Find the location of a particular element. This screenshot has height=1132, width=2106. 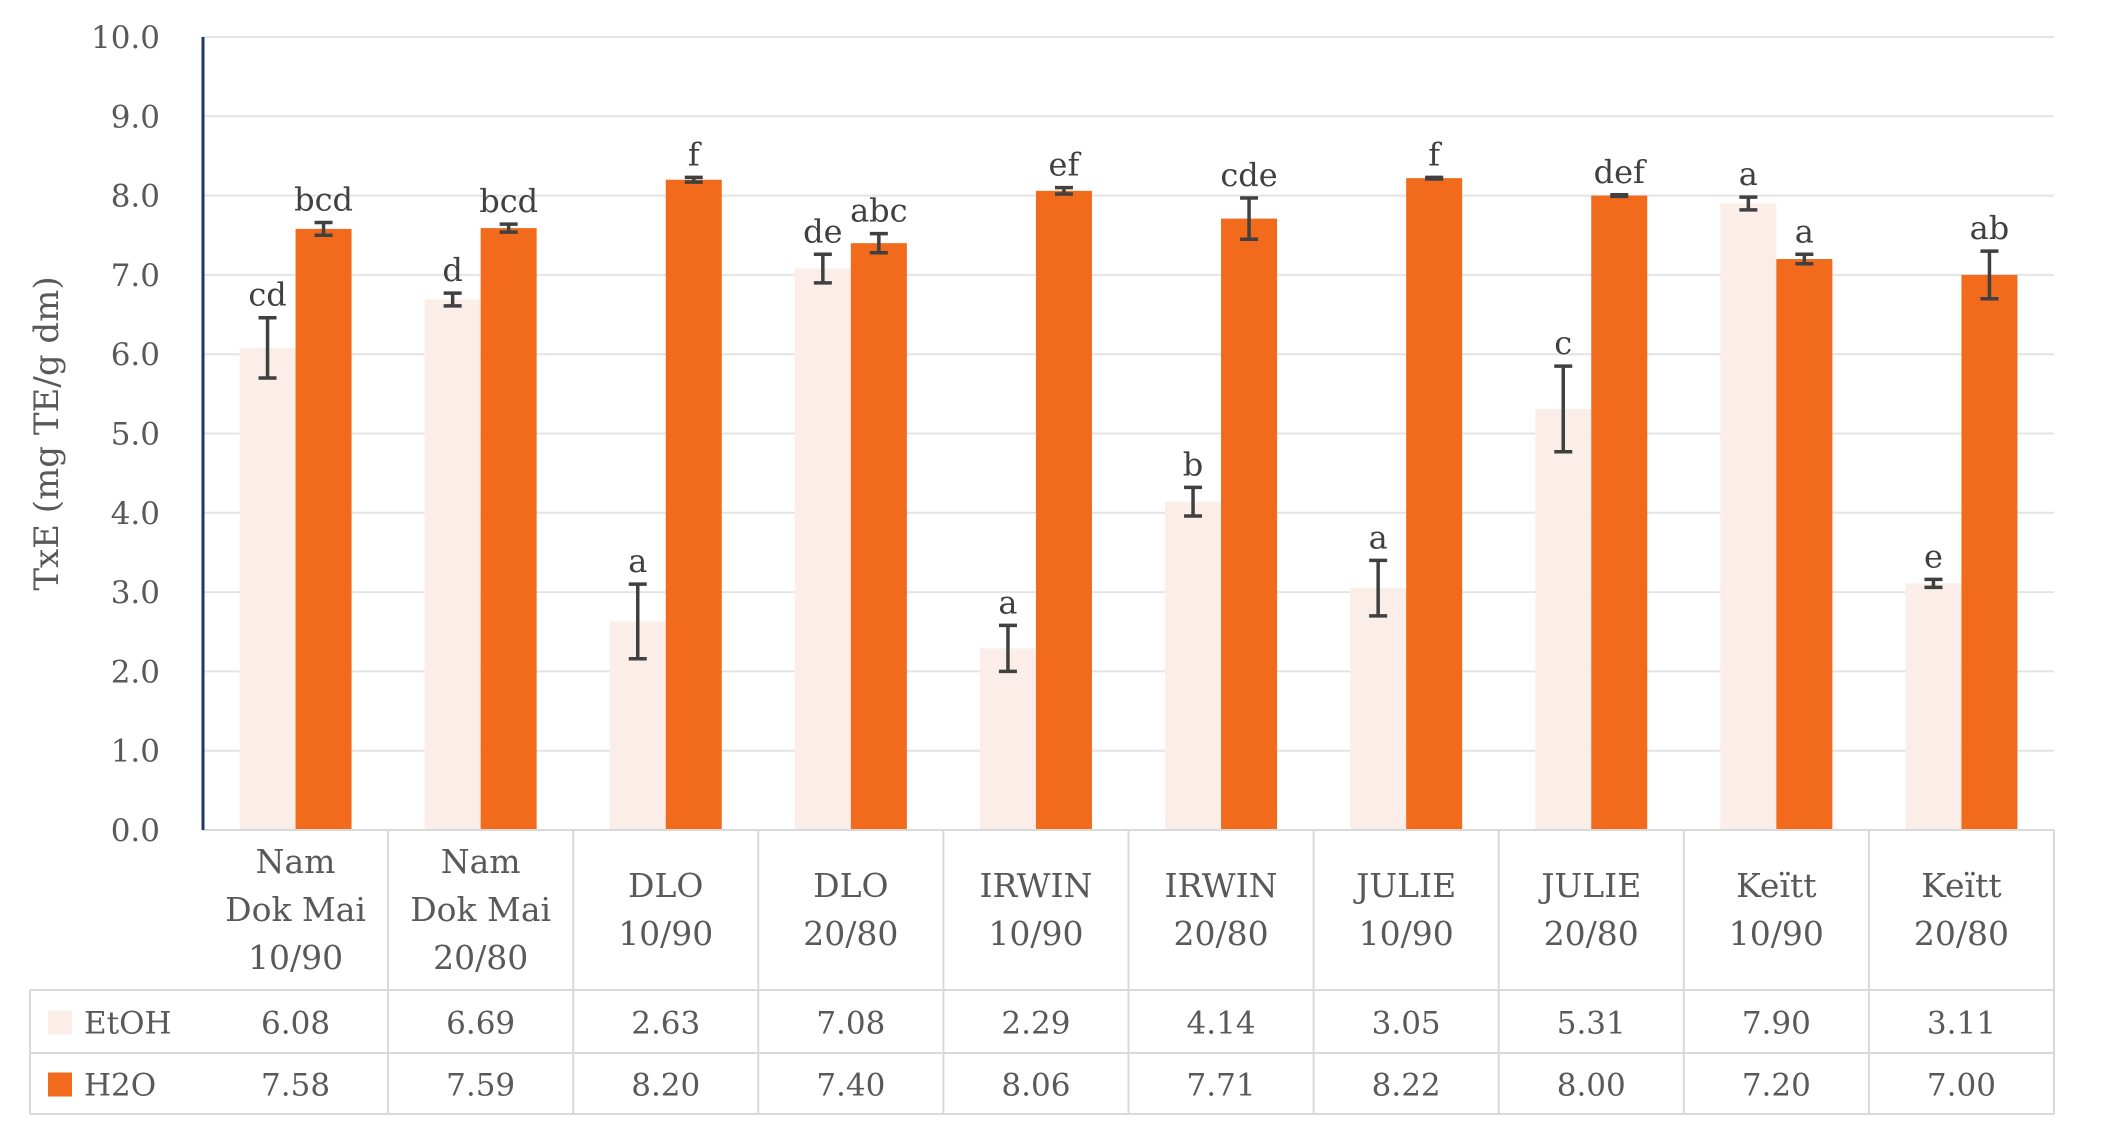

table-value: 7.59 is located at coordinates (480, 1086).